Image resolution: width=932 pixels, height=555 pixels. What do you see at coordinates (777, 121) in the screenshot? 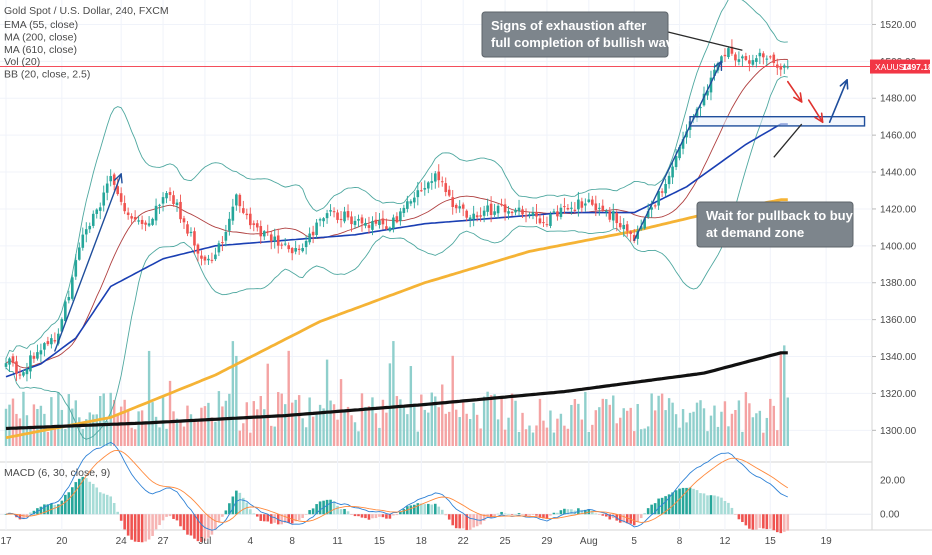
I see `demand-zone` at bounding box center [777, 121].